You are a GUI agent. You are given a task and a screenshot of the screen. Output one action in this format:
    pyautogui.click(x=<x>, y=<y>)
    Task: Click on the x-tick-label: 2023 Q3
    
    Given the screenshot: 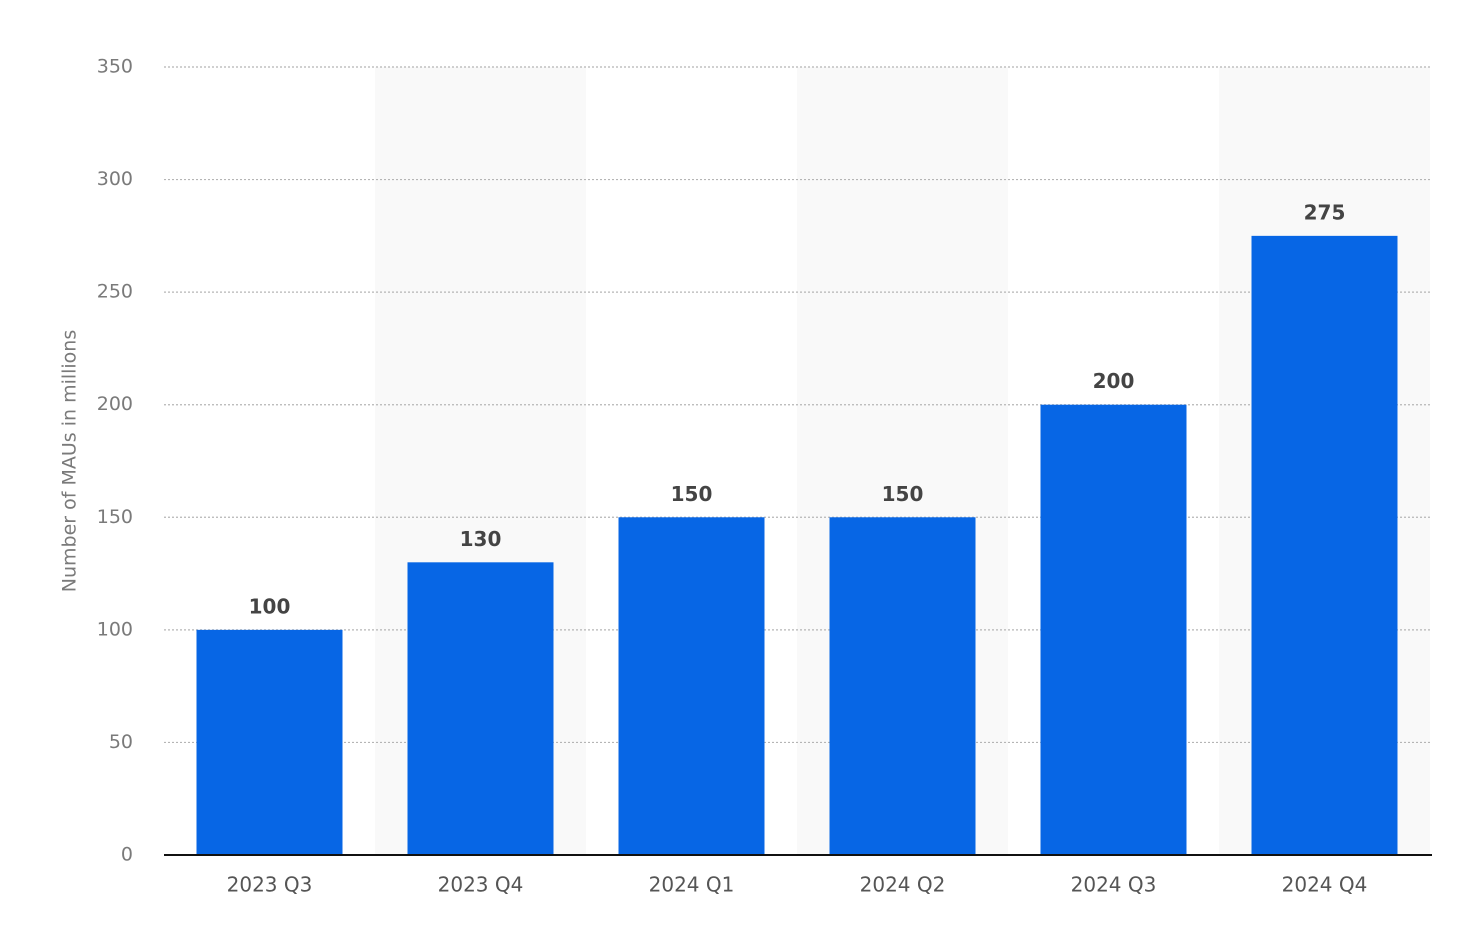 What is the action you would take?
    pyautogui.click(x=270, y=885)
    